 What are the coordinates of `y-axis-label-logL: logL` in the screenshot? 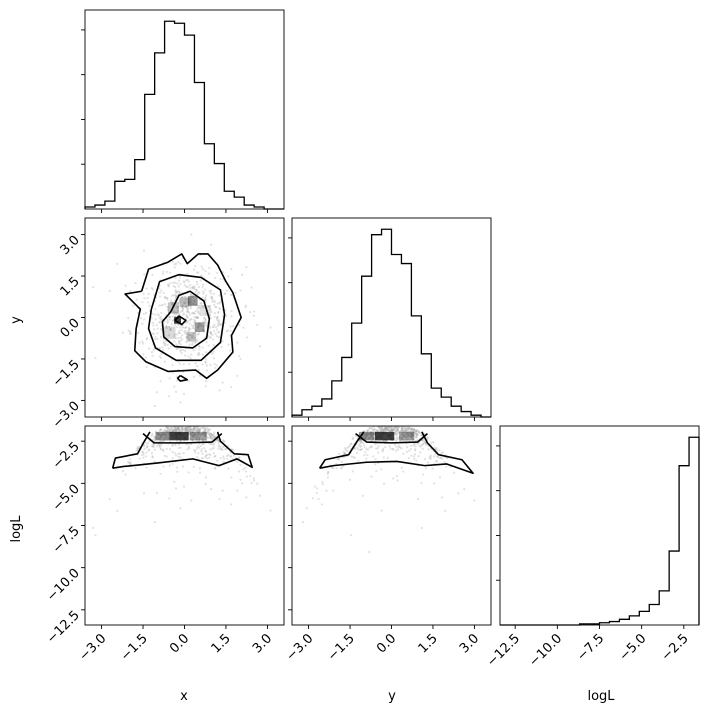 It's located at (16, 529).